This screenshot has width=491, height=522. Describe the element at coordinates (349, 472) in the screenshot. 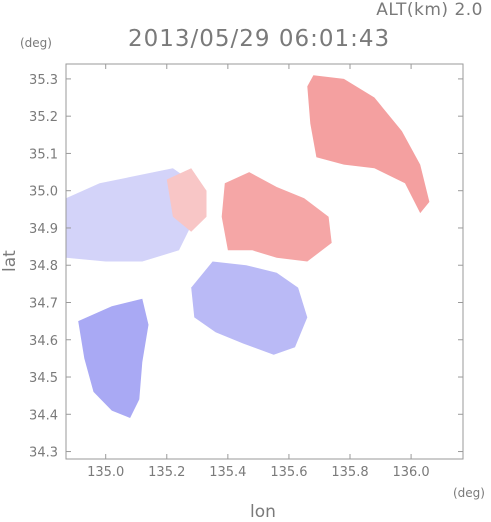

I see `x-tick-label: 135.8` at that location.